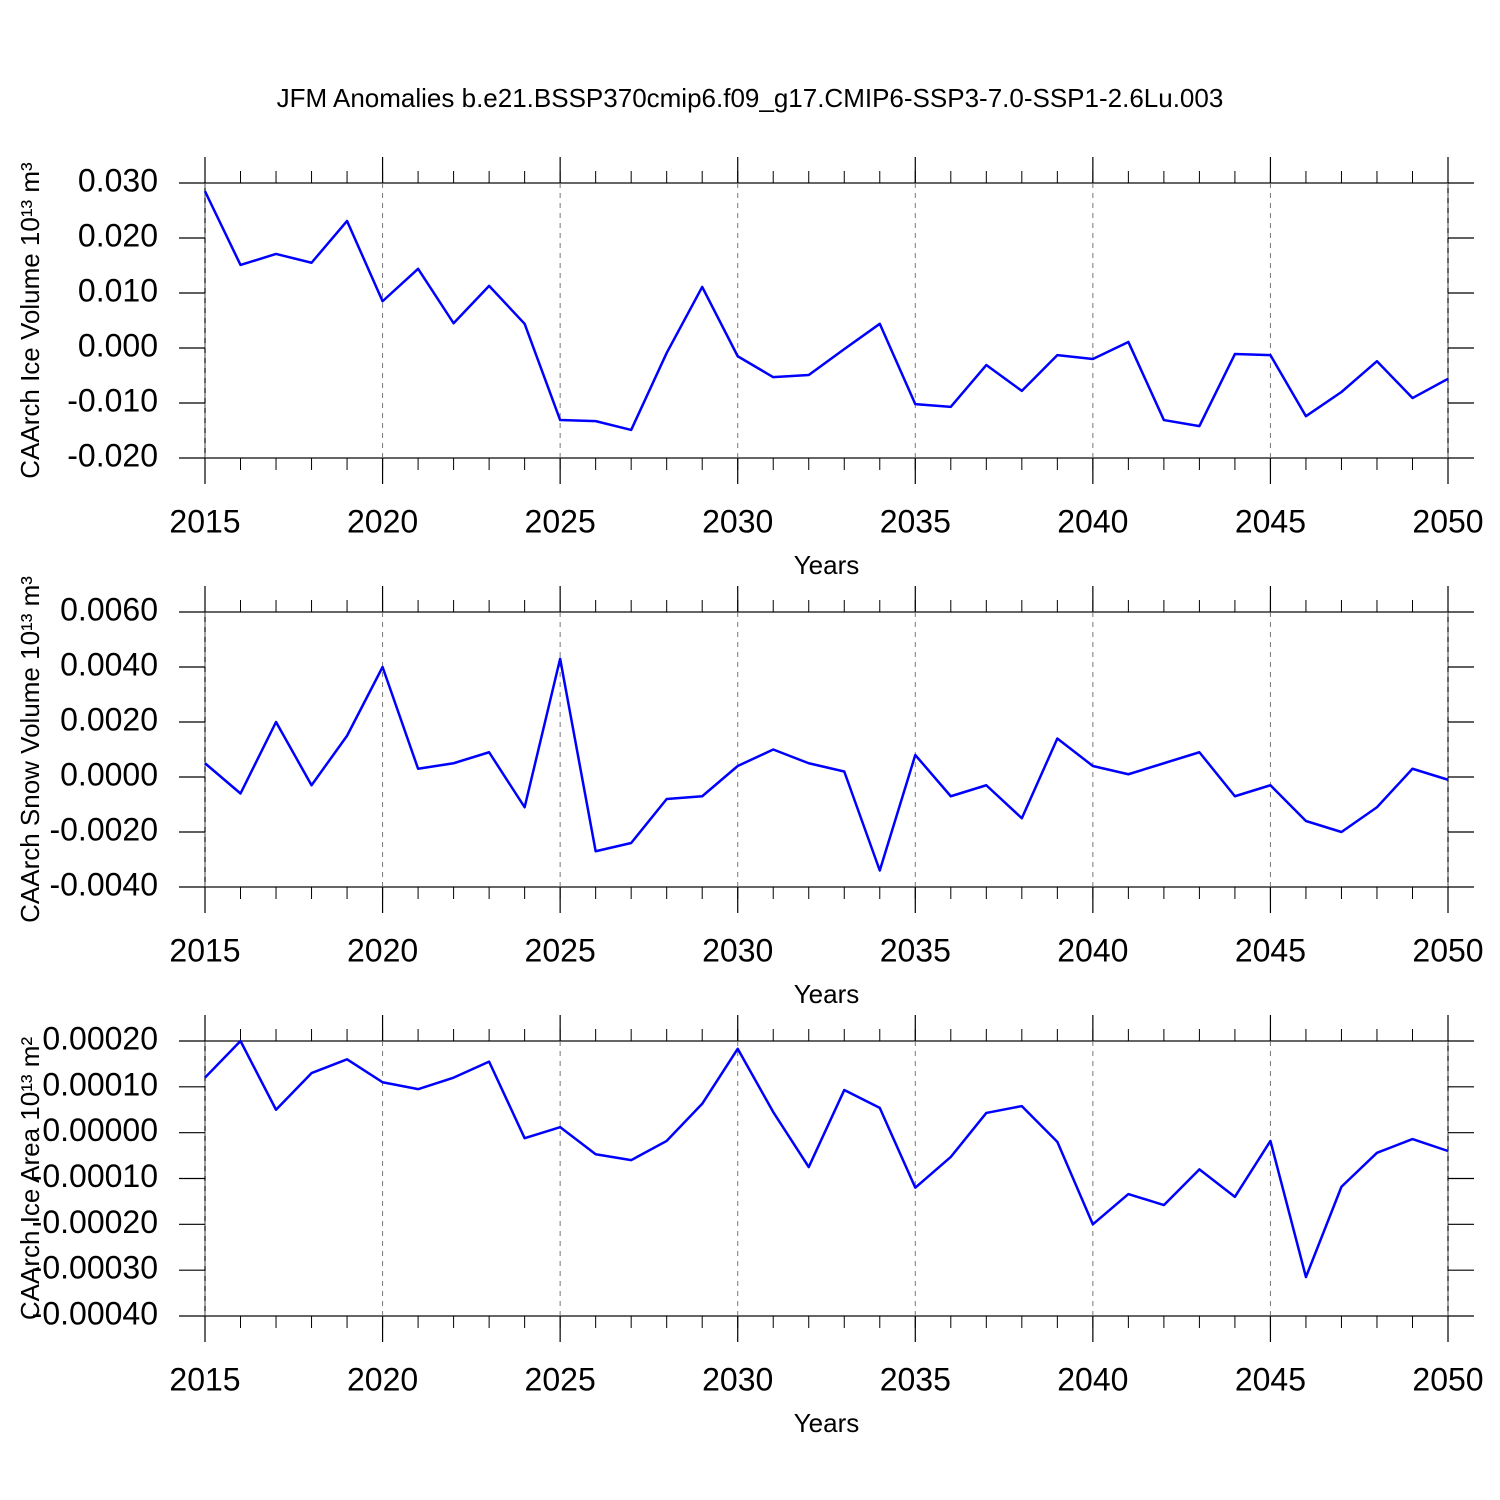 This screenshot has height=1500, width=1500. What do you see at coordinates (30, 749) in the screenshot?
I see `y-axis-label: CAArch Snow Volume 10¹³ m³` at bounding box center [30, 749].